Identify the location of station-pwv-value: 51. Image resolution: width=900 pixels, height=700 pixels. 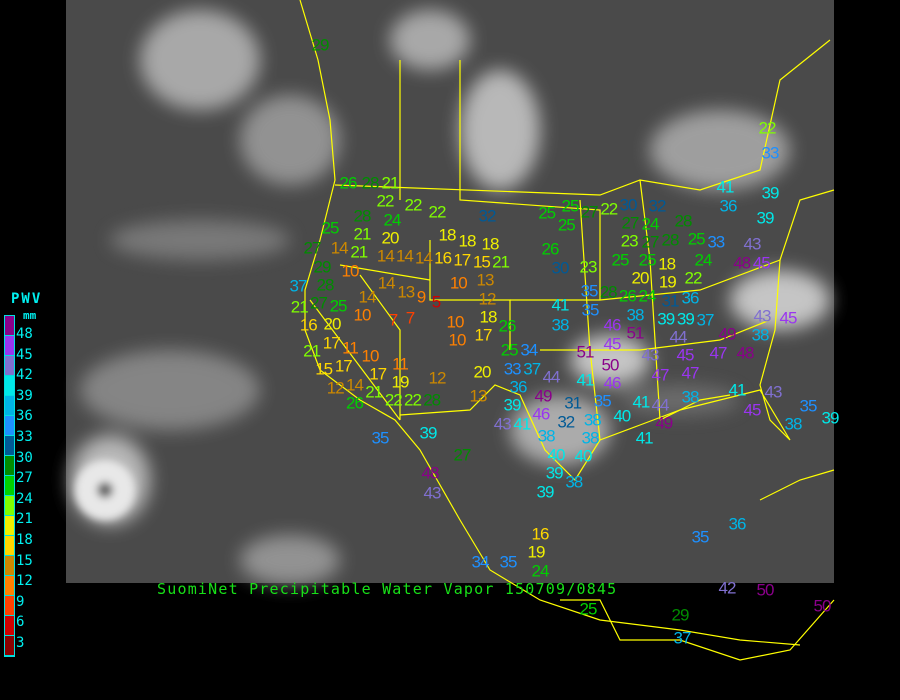
(635, 333).